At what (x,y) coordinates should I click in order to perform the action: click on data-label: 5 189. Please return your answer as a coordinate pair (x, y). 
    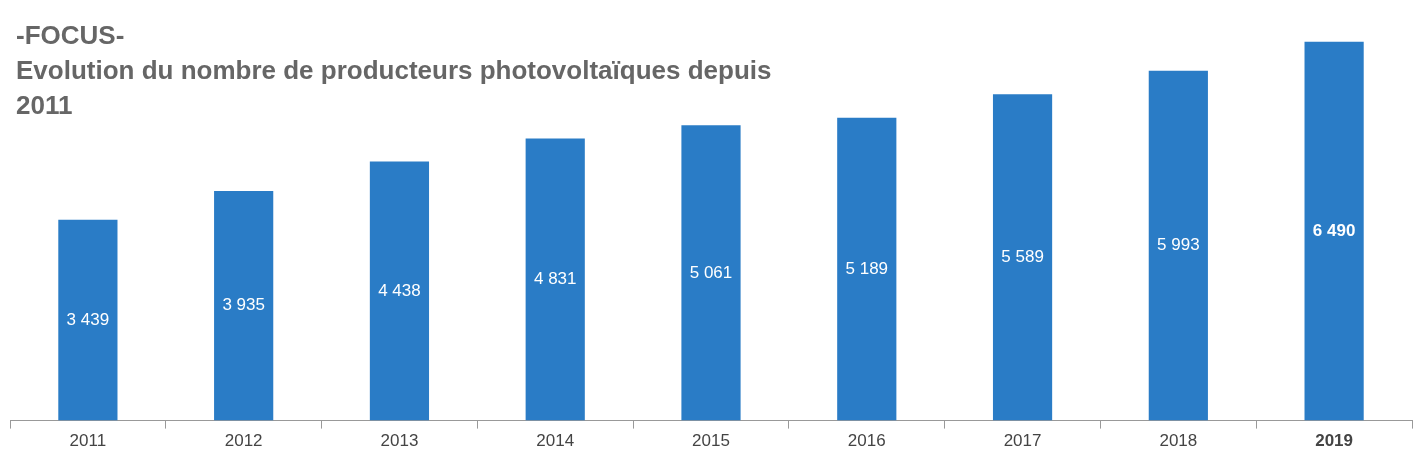
    Looking at the image, I should click on (867, 268).